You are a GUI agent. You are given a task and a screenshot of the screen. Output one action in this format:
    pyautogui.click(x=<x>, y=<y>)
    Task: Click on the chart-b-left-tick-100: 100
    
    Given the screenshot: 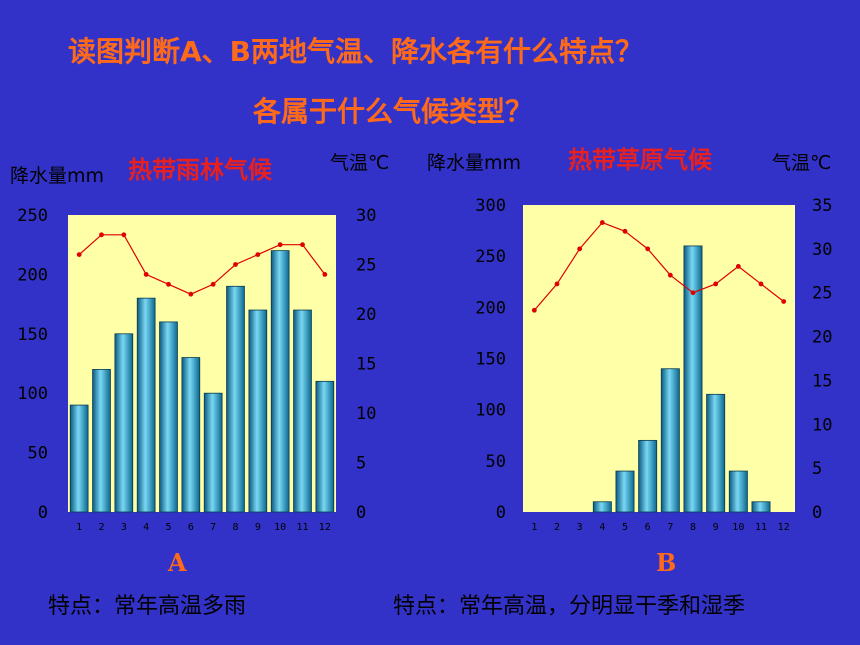 What is the action you would take?
    pyautogui.click(x=490, y=411)
    